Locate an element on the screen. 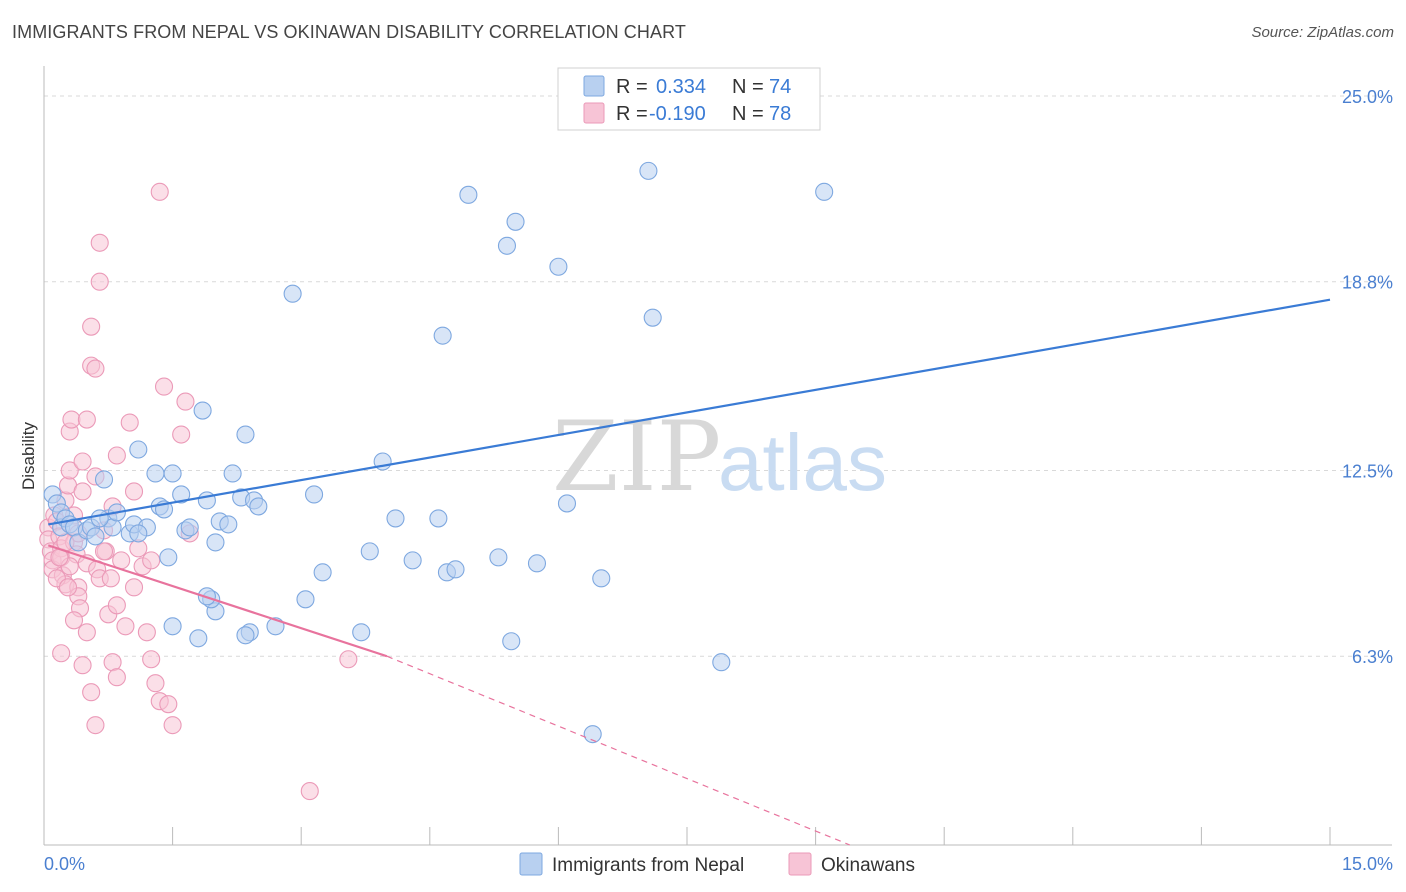  bottom-legend-swatch-pink is located at coordinates (800, 864).